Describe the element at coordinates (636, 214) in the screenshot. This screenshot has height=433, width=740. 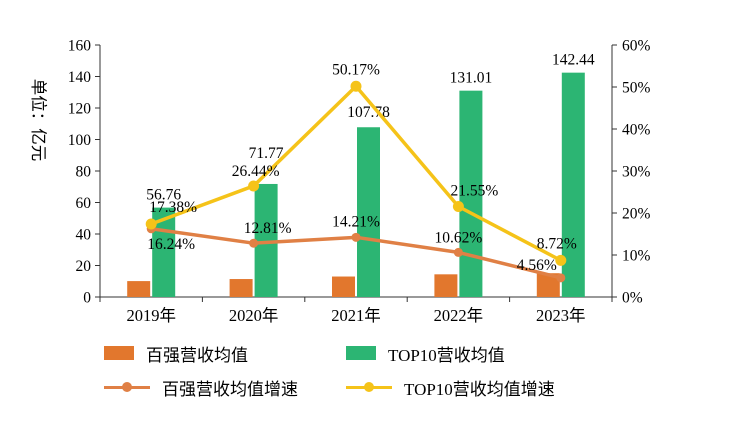
I see `right-axis-tick-label: 20%` at that location.